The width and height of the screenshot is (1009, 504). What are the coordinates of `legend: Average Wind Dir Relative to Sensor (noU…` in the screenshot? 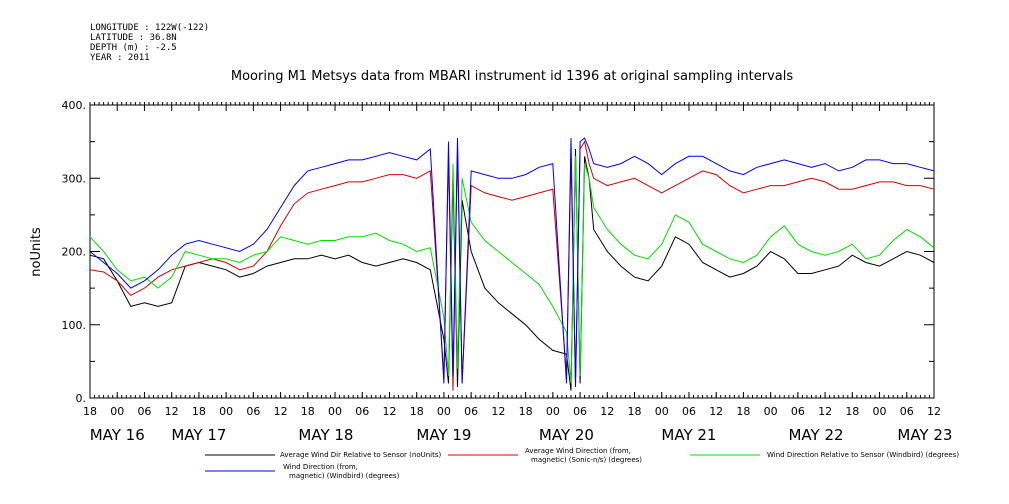 It's located at (582, 463).